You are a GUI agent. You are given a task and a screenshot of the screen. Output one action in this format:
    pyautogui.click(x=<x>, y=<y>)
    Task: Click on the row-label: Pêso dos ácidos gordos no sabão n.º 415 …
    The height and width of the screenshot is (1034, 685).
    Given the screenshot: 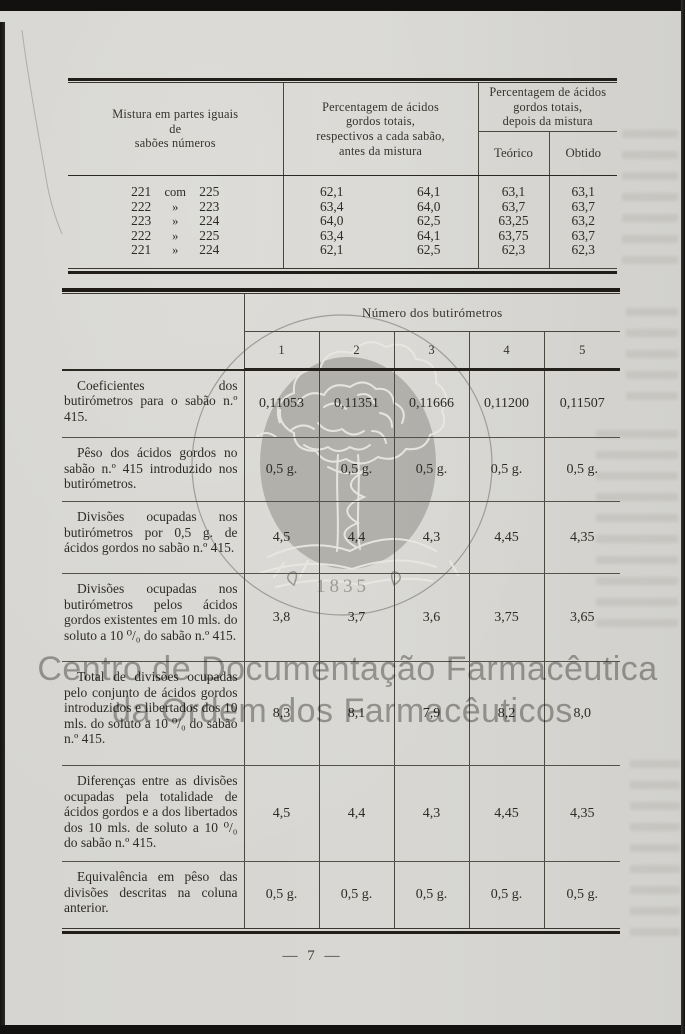 What is the action you would take?
    pyautogui.click(x=151, y=468)
    